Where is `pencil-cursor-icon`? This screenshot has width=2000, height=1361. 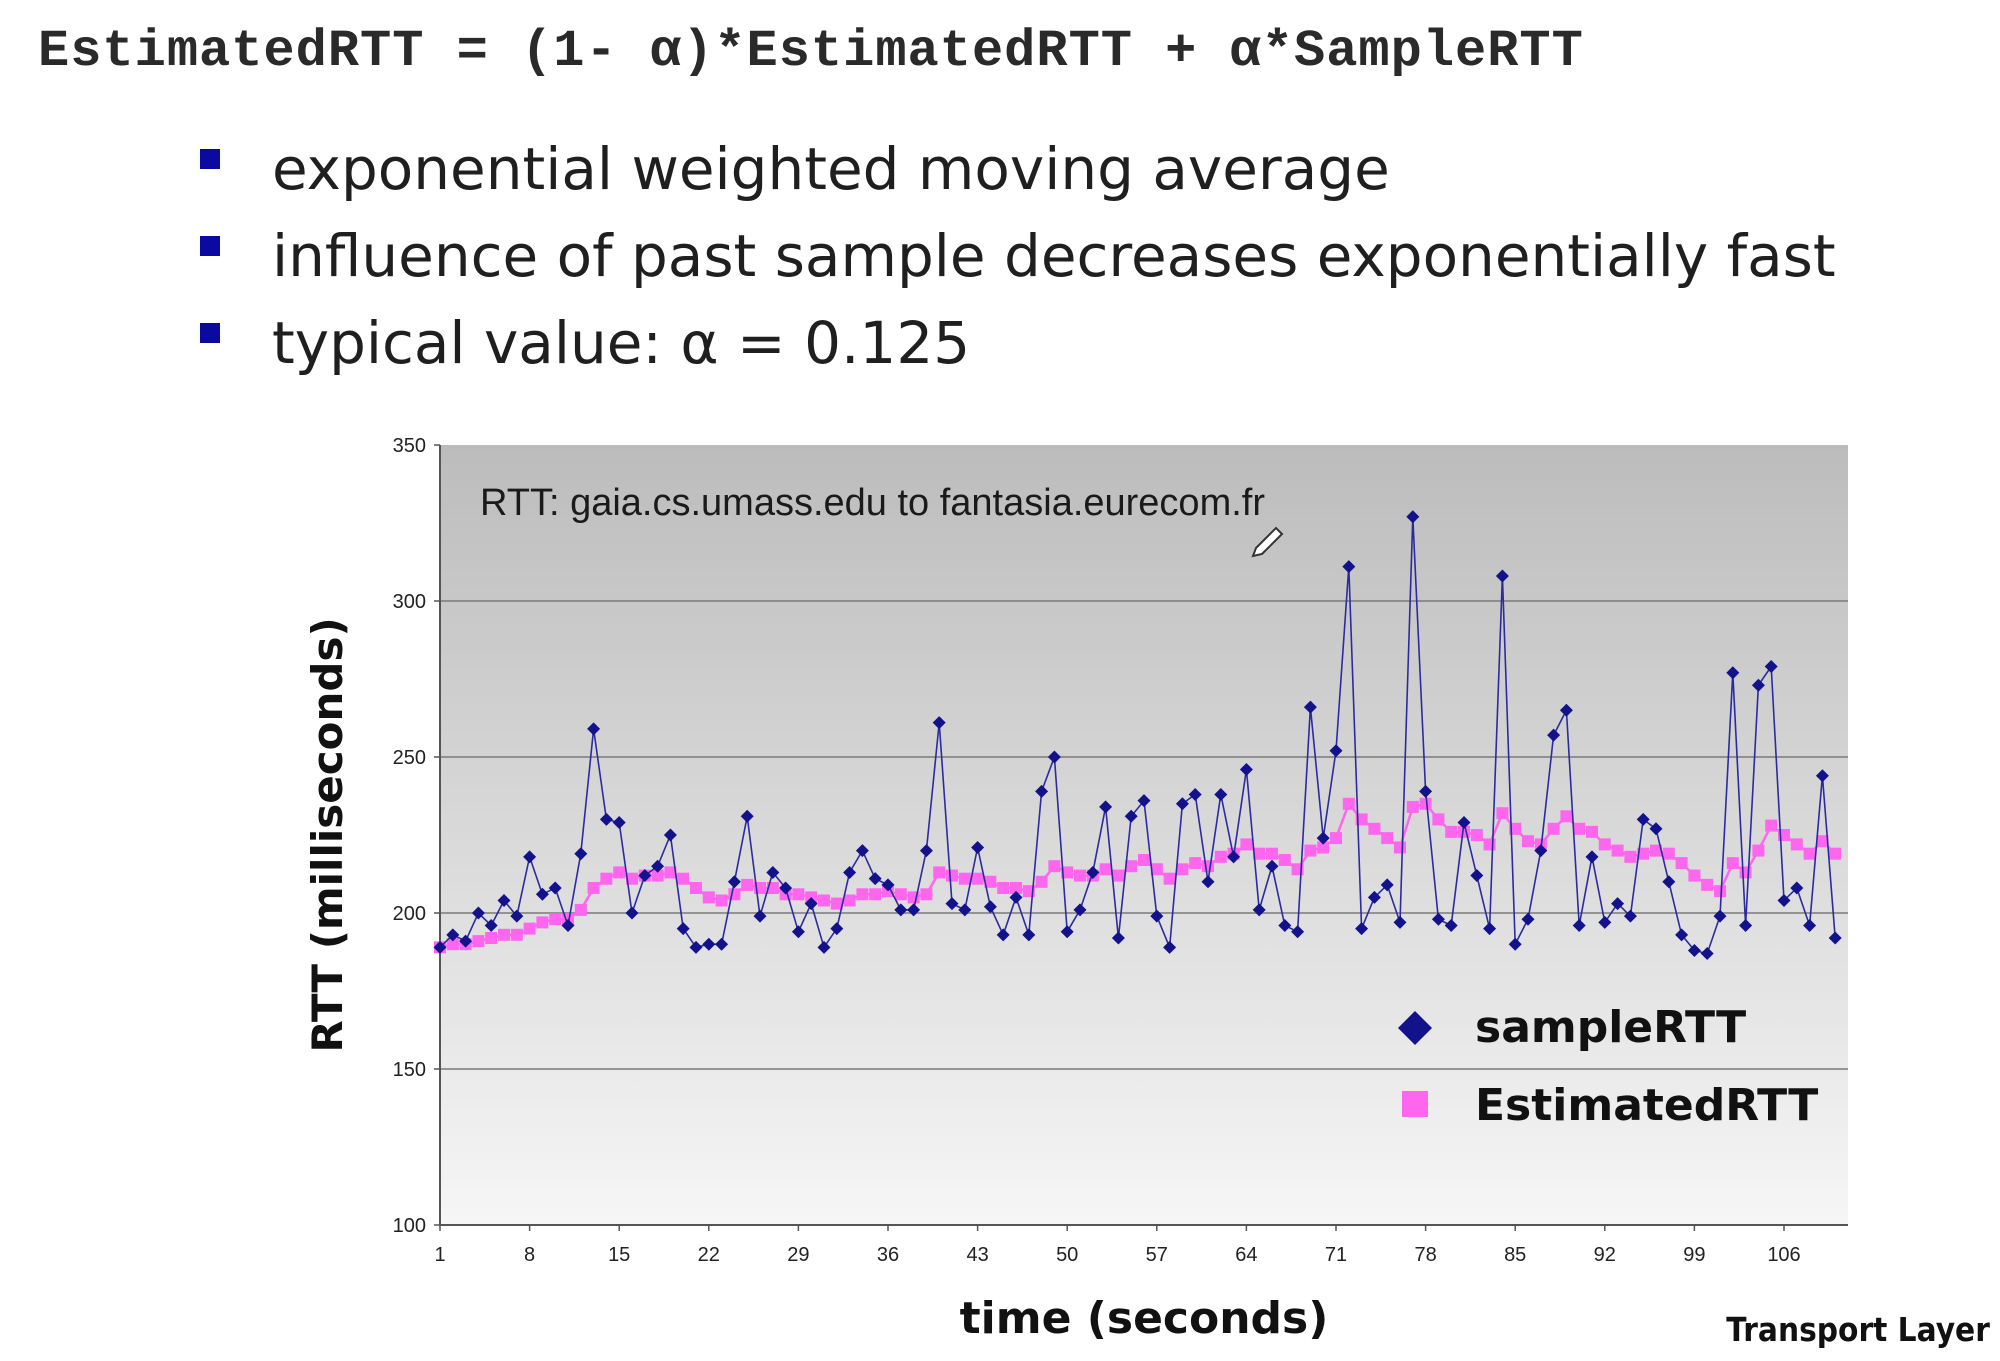
pencil-cursor-icon is located at coordinates (1267, 542).